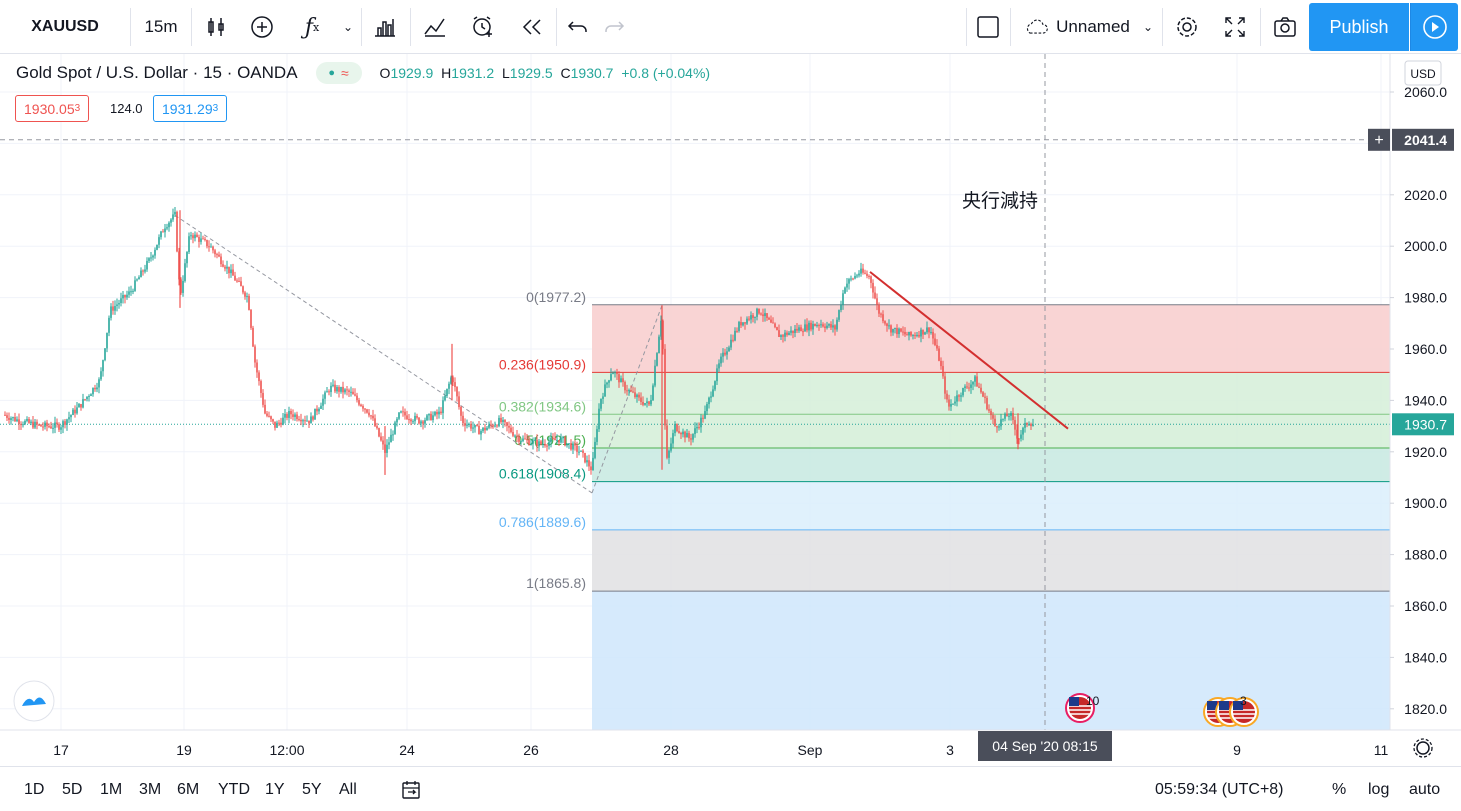  I want to click on chart-type-icon, so click(216, 27).